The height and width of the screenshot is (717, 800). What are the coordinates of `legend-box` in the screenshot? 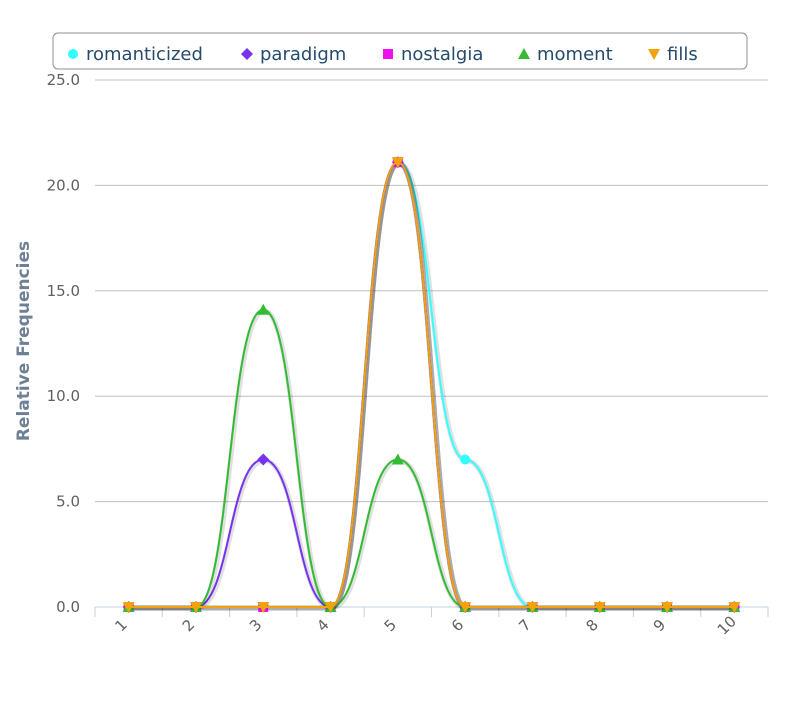 It's located at (400, 51).